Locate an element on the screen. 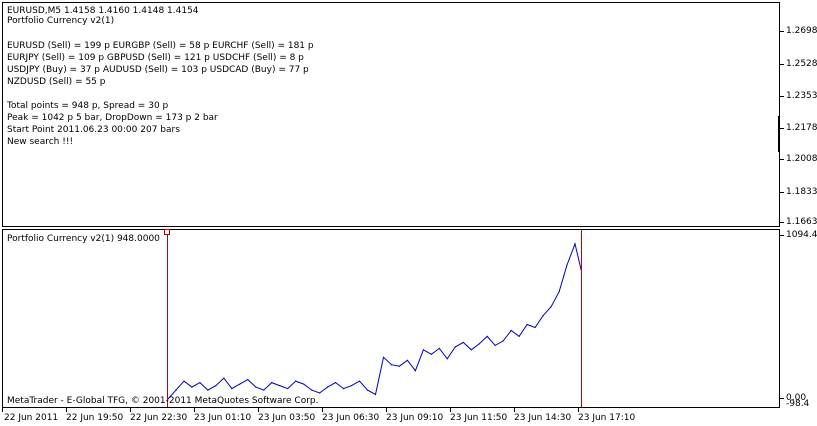 Image resolution: width=817 pixels, height=426 pixels. time-label: 23 Jun 03:50 is located at coordinates (287, 418).